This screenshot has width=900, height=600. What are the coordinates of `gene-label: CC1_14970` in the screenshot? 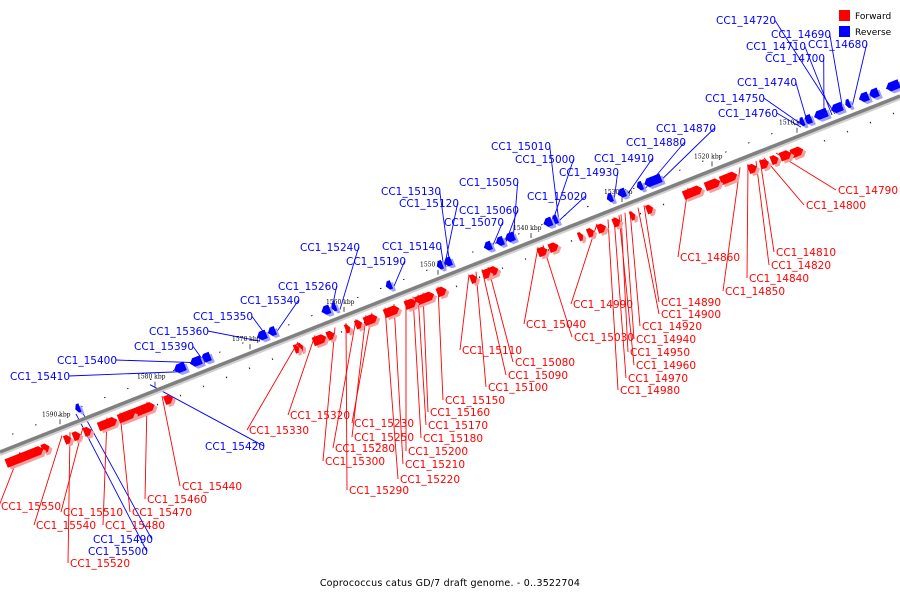 It's located at (658, 379).